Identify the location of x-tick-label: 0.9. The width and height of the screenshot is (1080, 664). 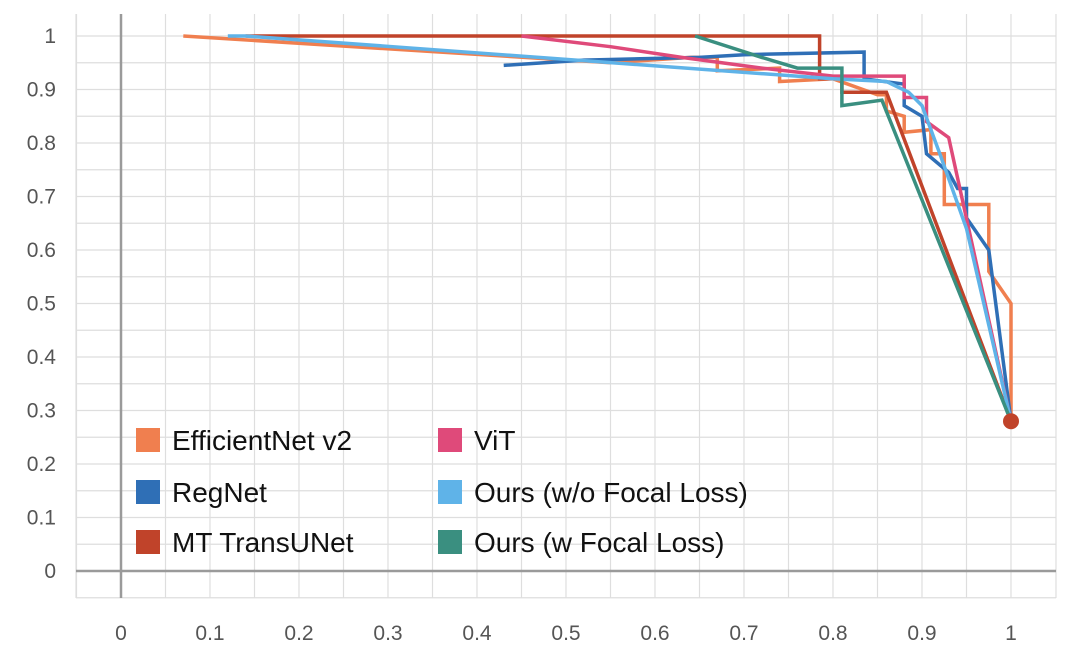
(921, 633).